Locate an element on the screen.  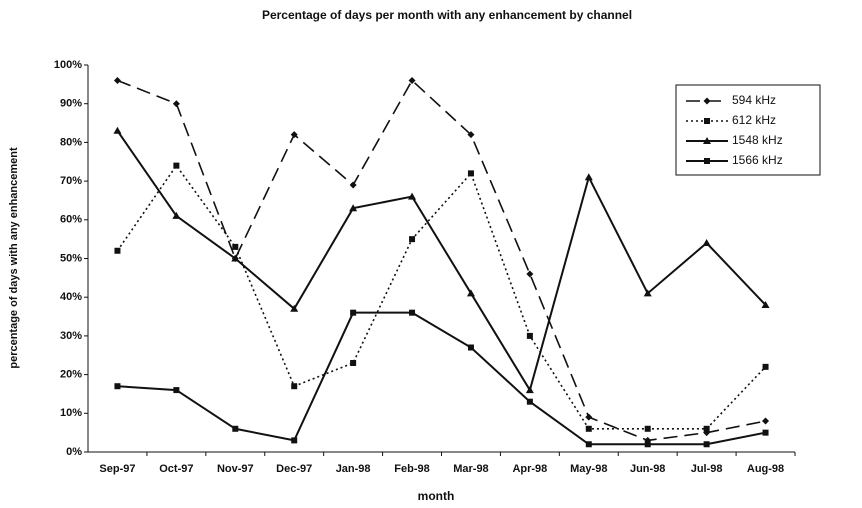
x-tick-label: Aug-98 is located at coordinates (765, 469).